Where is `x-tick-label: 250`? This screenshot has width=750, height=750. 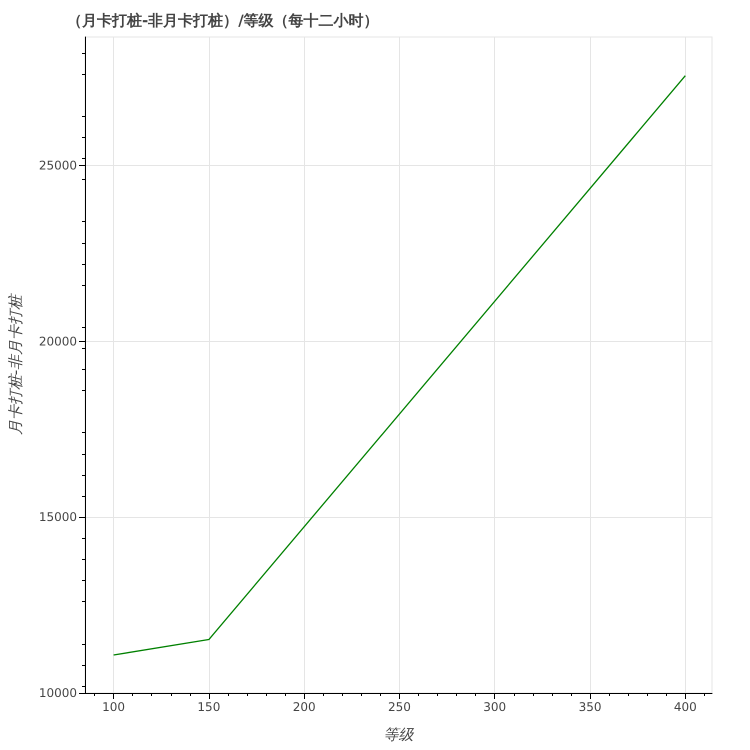
x-tick-label: 250 is located at coordinates (399, 707).